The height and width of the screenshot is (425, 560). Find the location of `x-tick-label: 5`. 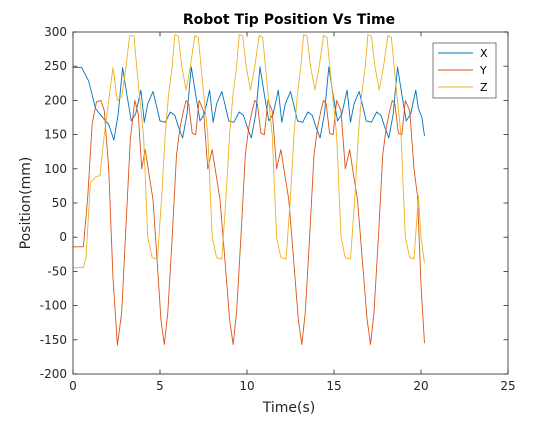

x-tick-label: 5 is located at coordinates (160, 386).